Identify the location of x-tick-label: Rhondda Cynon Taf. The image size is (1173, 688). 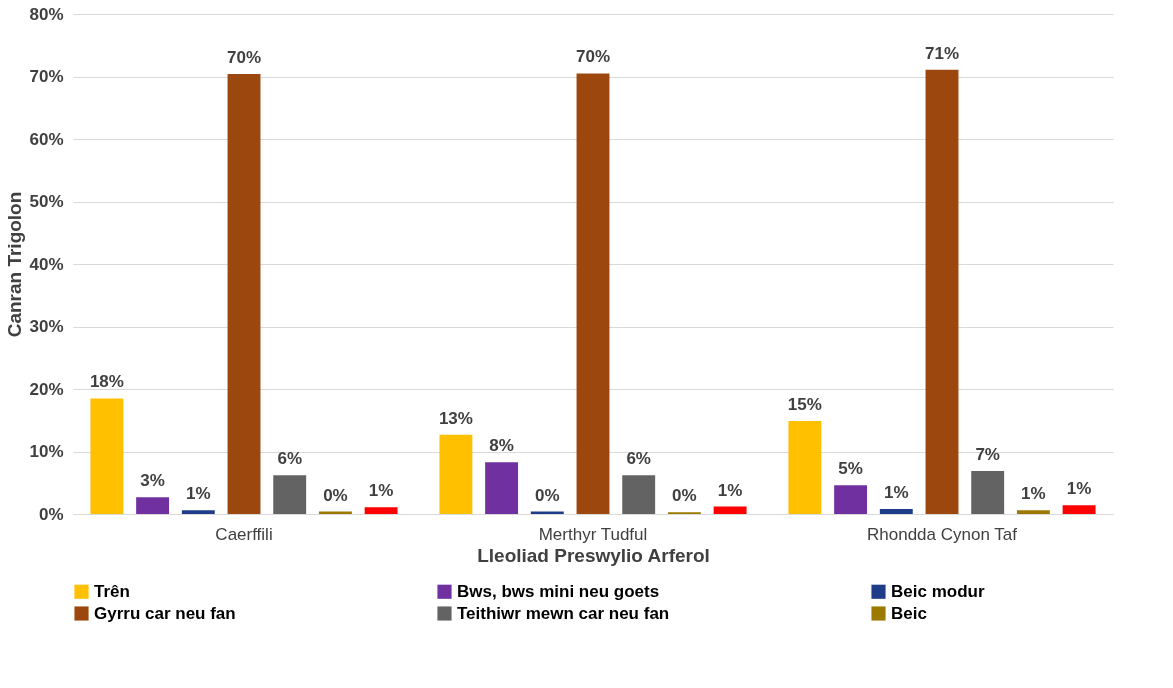
(942, 534).